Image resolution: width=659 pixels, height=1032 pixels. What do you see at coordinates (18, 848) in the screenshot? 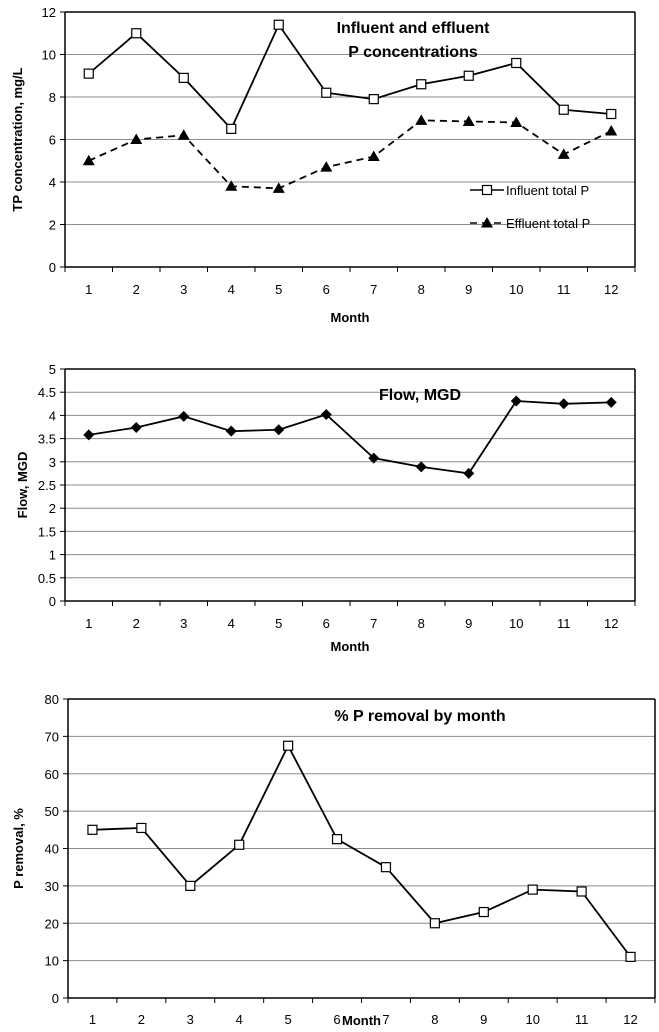
I see `y-axis-title: P removal, %` at bounding box center [18, 848].